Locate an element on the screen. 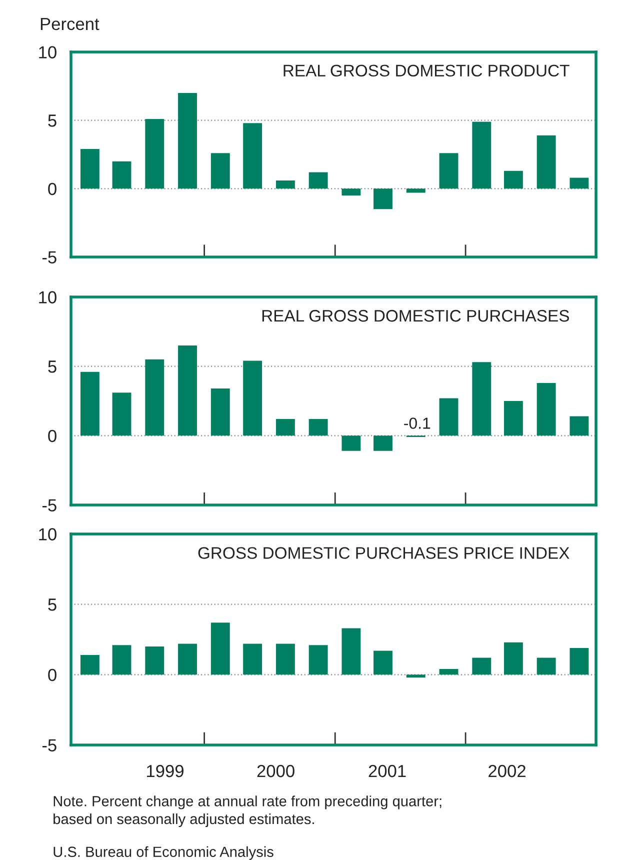  x-tick-label: 2000 is located at coordinates (275, 771).